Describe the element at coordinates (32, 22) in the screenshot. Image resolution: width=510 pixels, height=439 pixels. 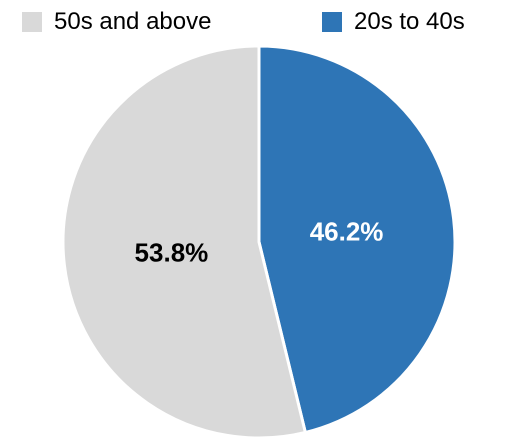
I see `legend-swatch-50s-and-above` at that location.